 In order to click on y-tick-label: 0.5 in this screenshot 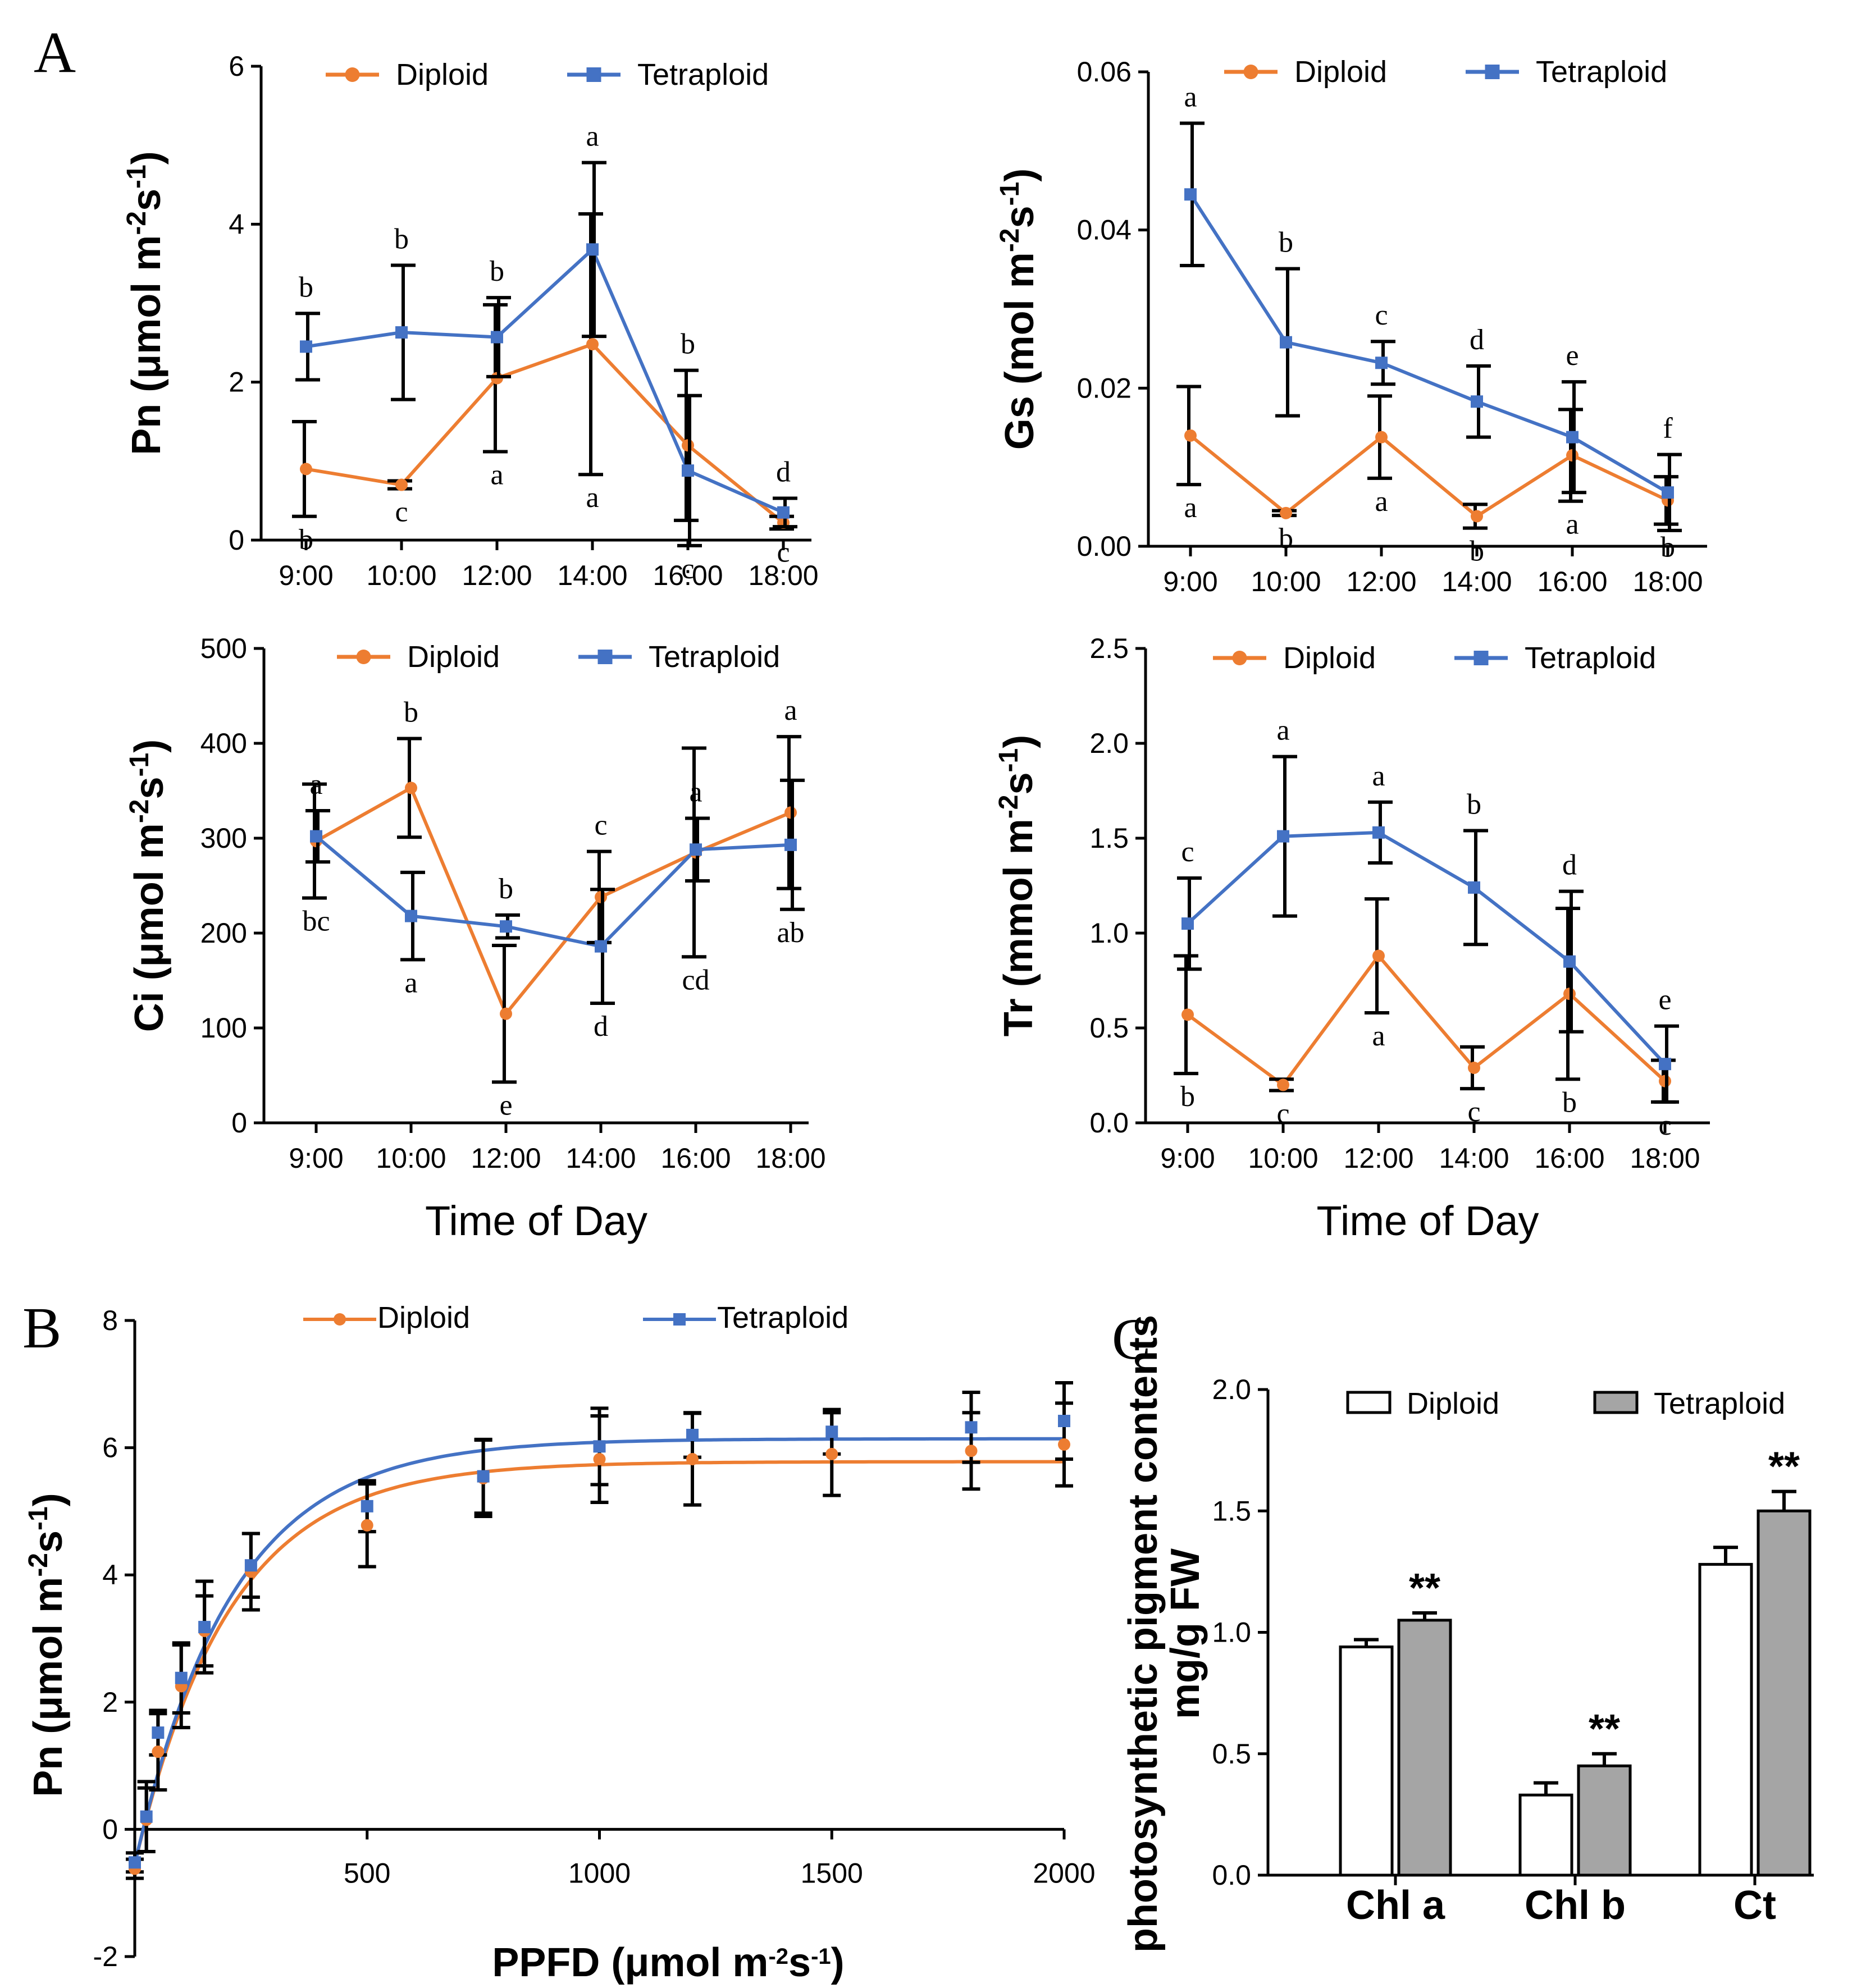, I will do `click(1109, 1028)`.